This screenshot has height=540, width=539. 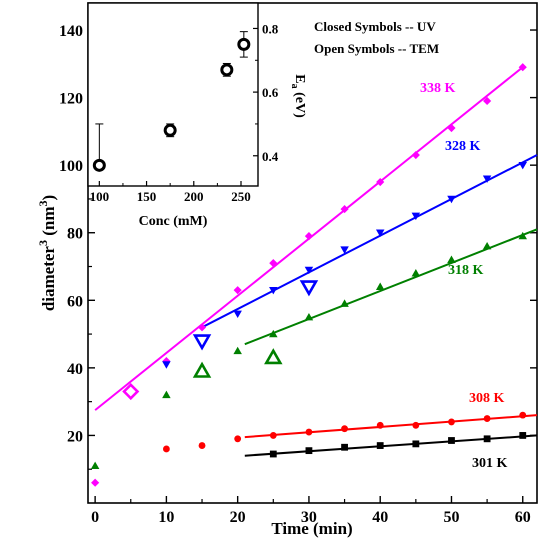 I want to click on inset-x-axis-title: Conc (mM), so click(x=173, y=221).